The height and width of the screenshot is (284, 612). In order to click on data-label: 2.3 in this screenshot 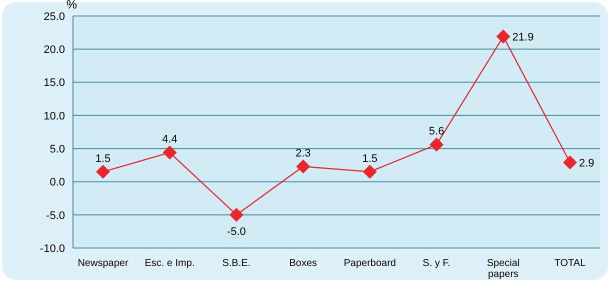, I will do `click(303, 153)`.